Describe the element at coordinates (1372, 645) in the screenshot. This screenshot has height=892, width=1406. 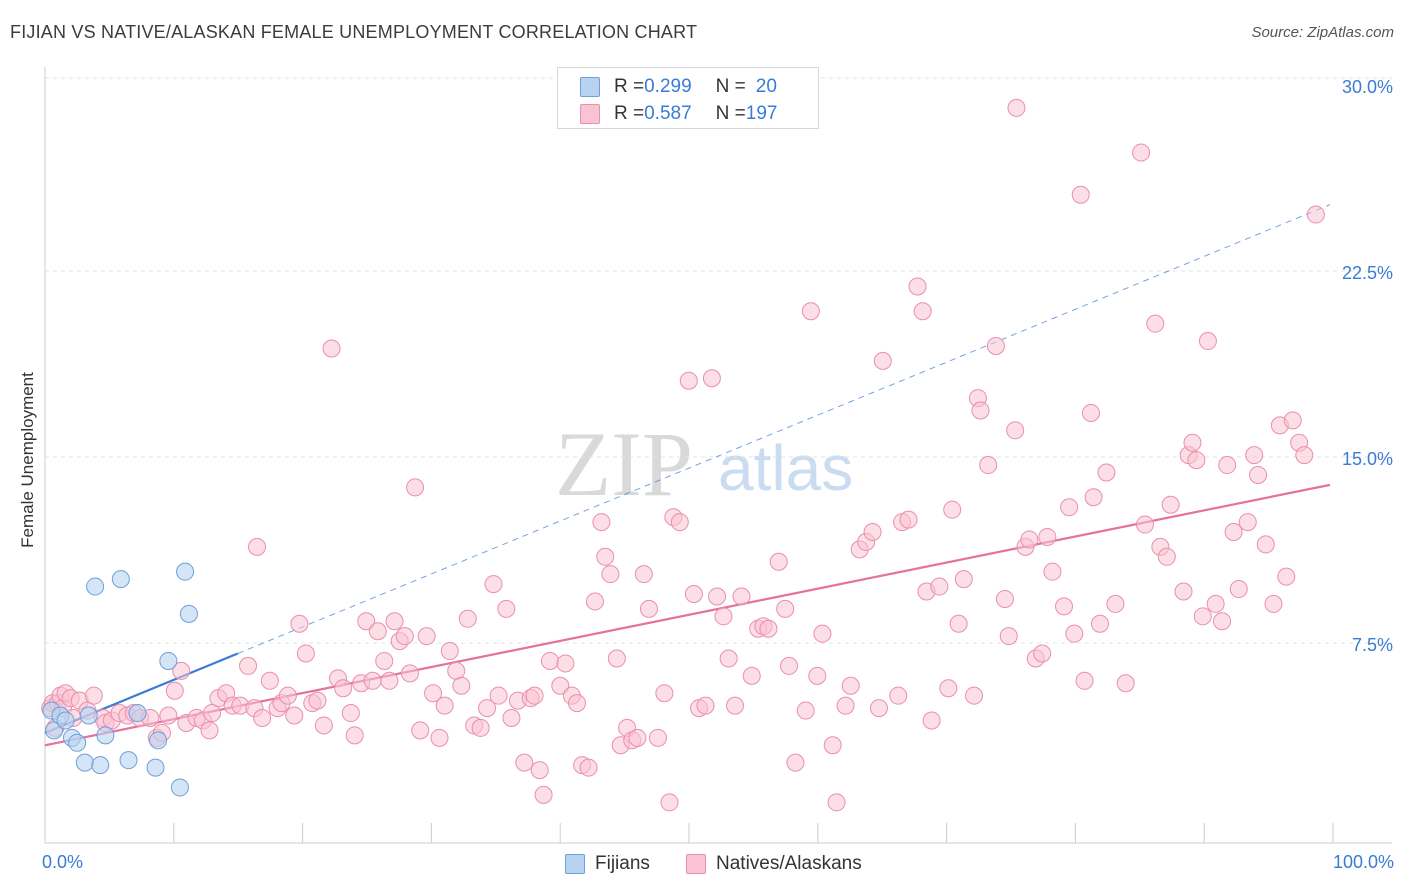
I see `y-tick-label: 7.5%` at that location.